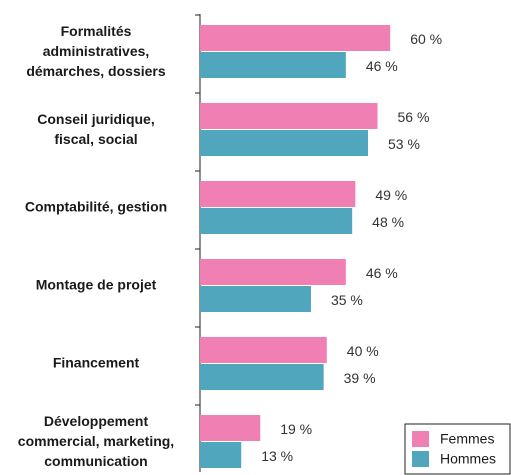  Describe the element at coordinates (414, 117) in the screenshot. I see `value-label: 56 %` at that location.